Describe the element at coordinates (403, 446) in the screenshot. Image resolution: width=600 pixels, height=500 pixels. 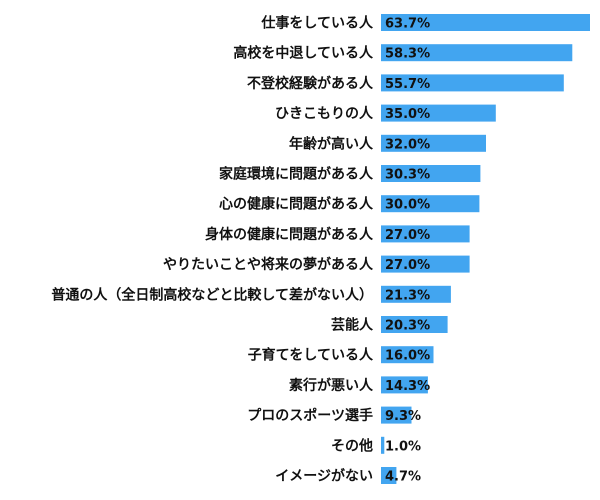
I see `value-label-15: 1.0%` at that location.